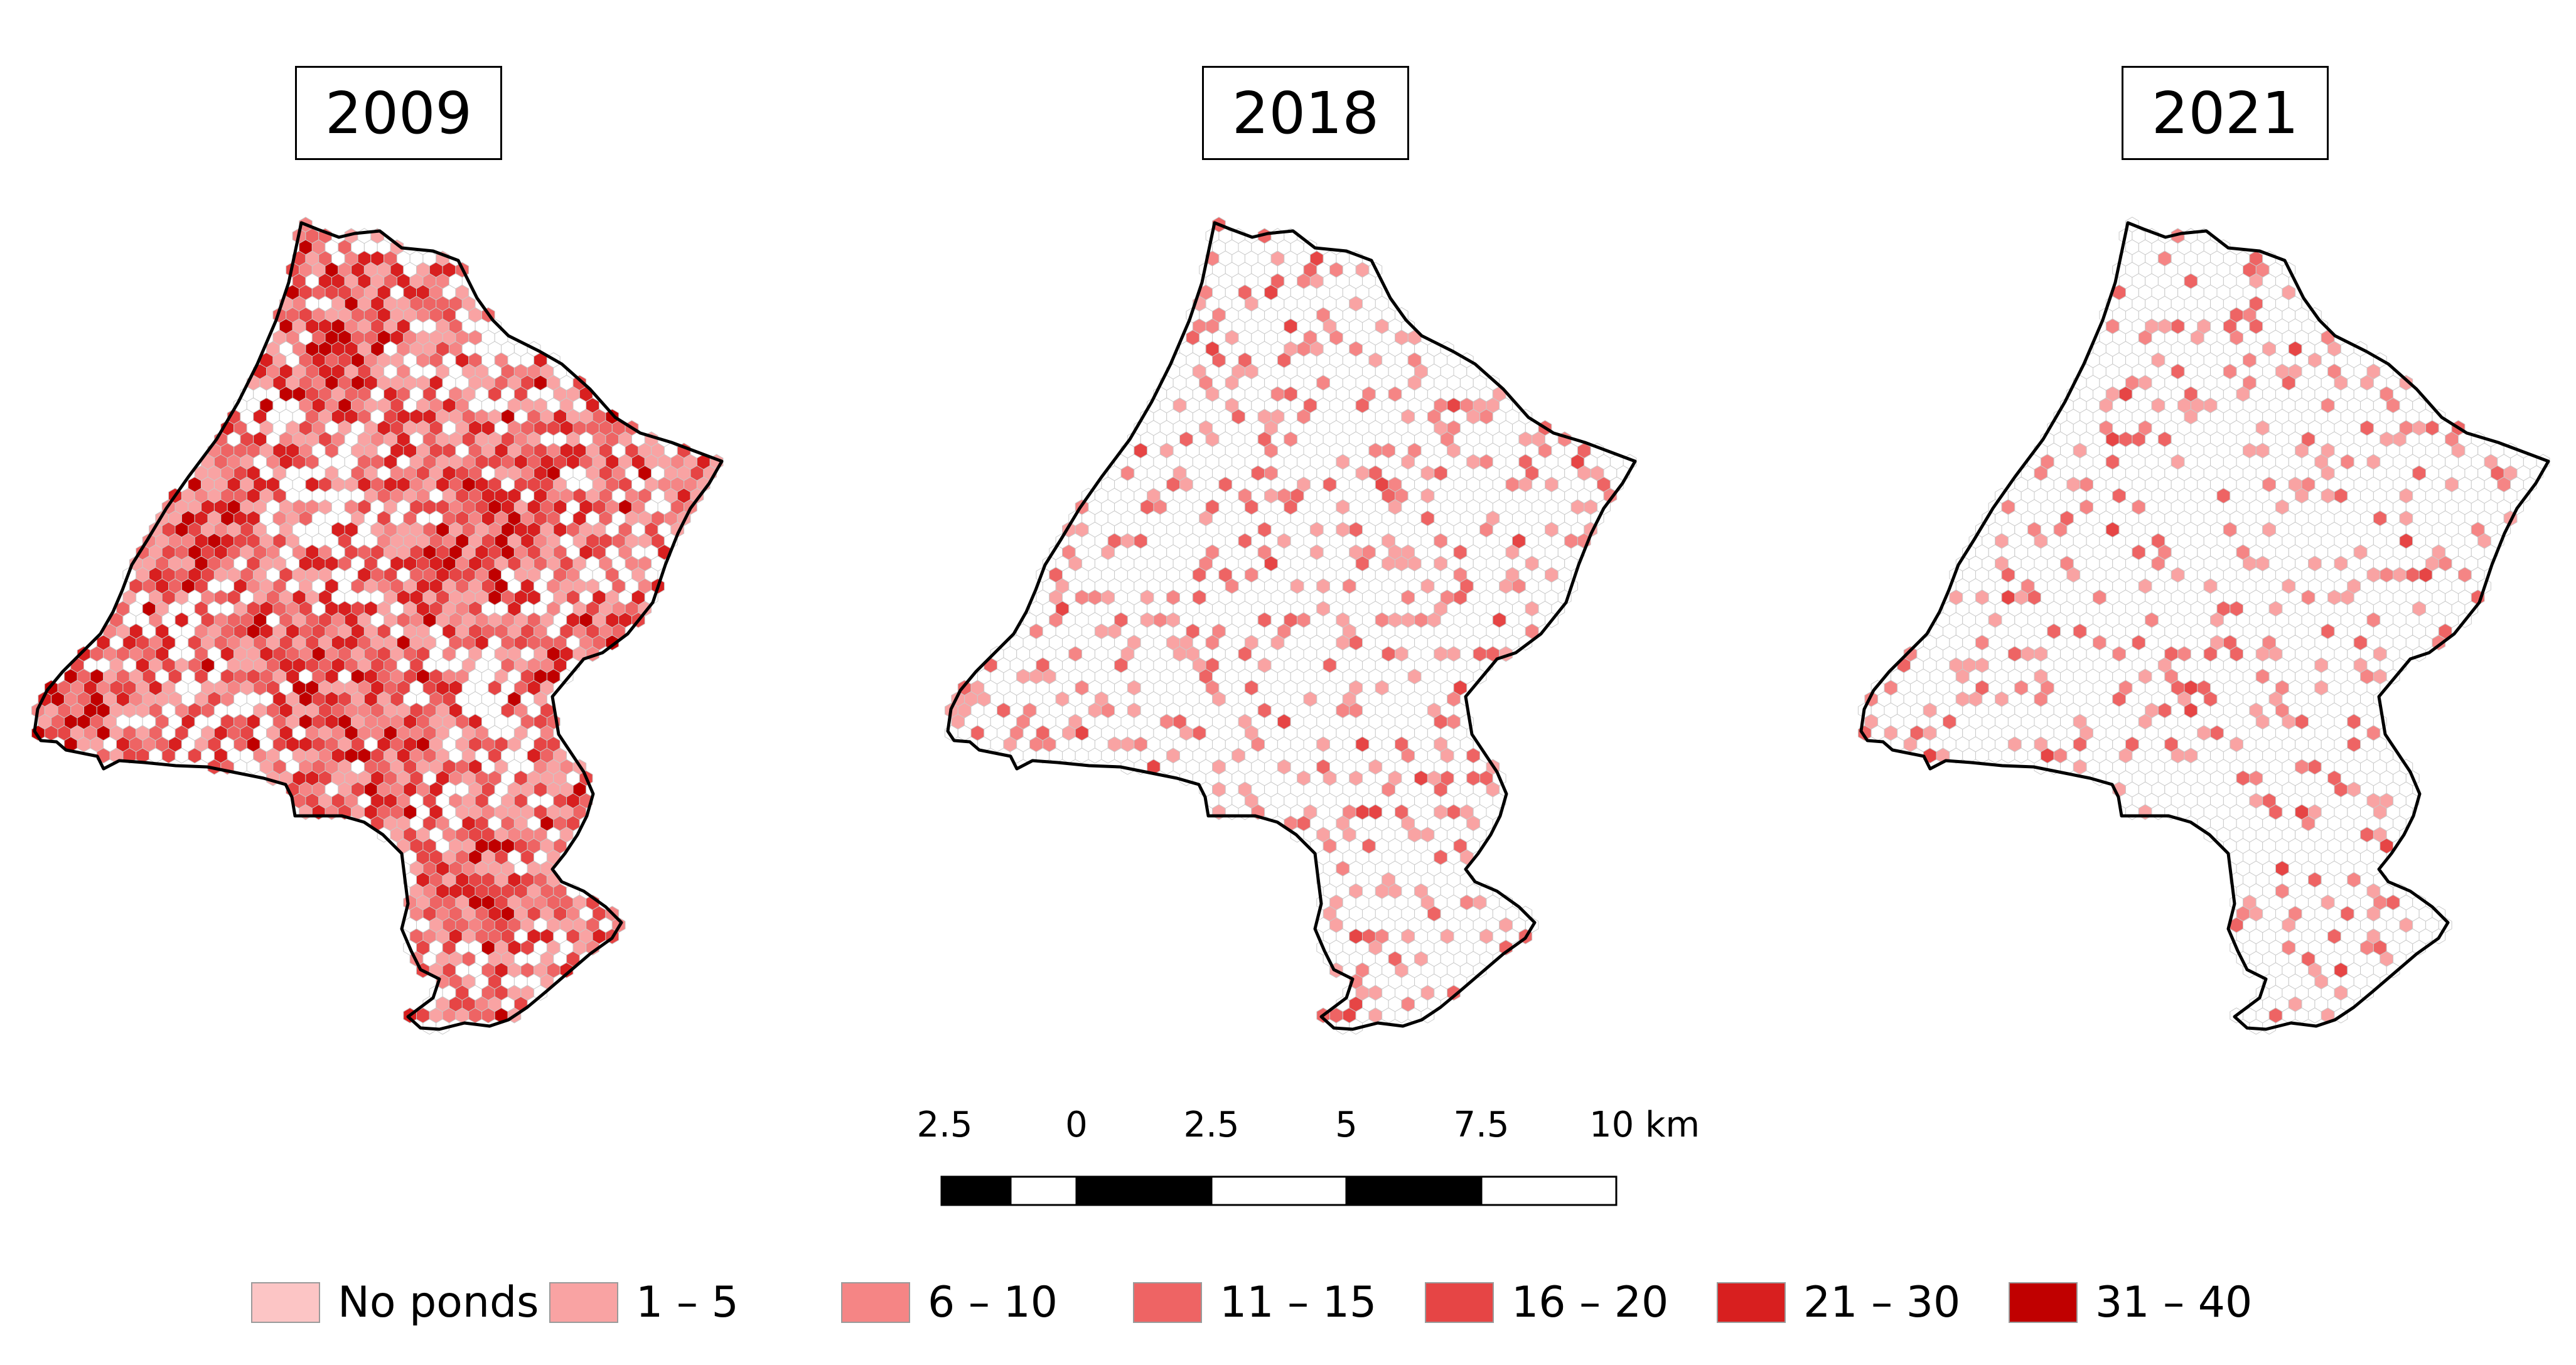  What do you see at coordinates (2225, 113) in the screenshot?
I see `panel-year-label: 2021` at bounding box center [2225, 113].